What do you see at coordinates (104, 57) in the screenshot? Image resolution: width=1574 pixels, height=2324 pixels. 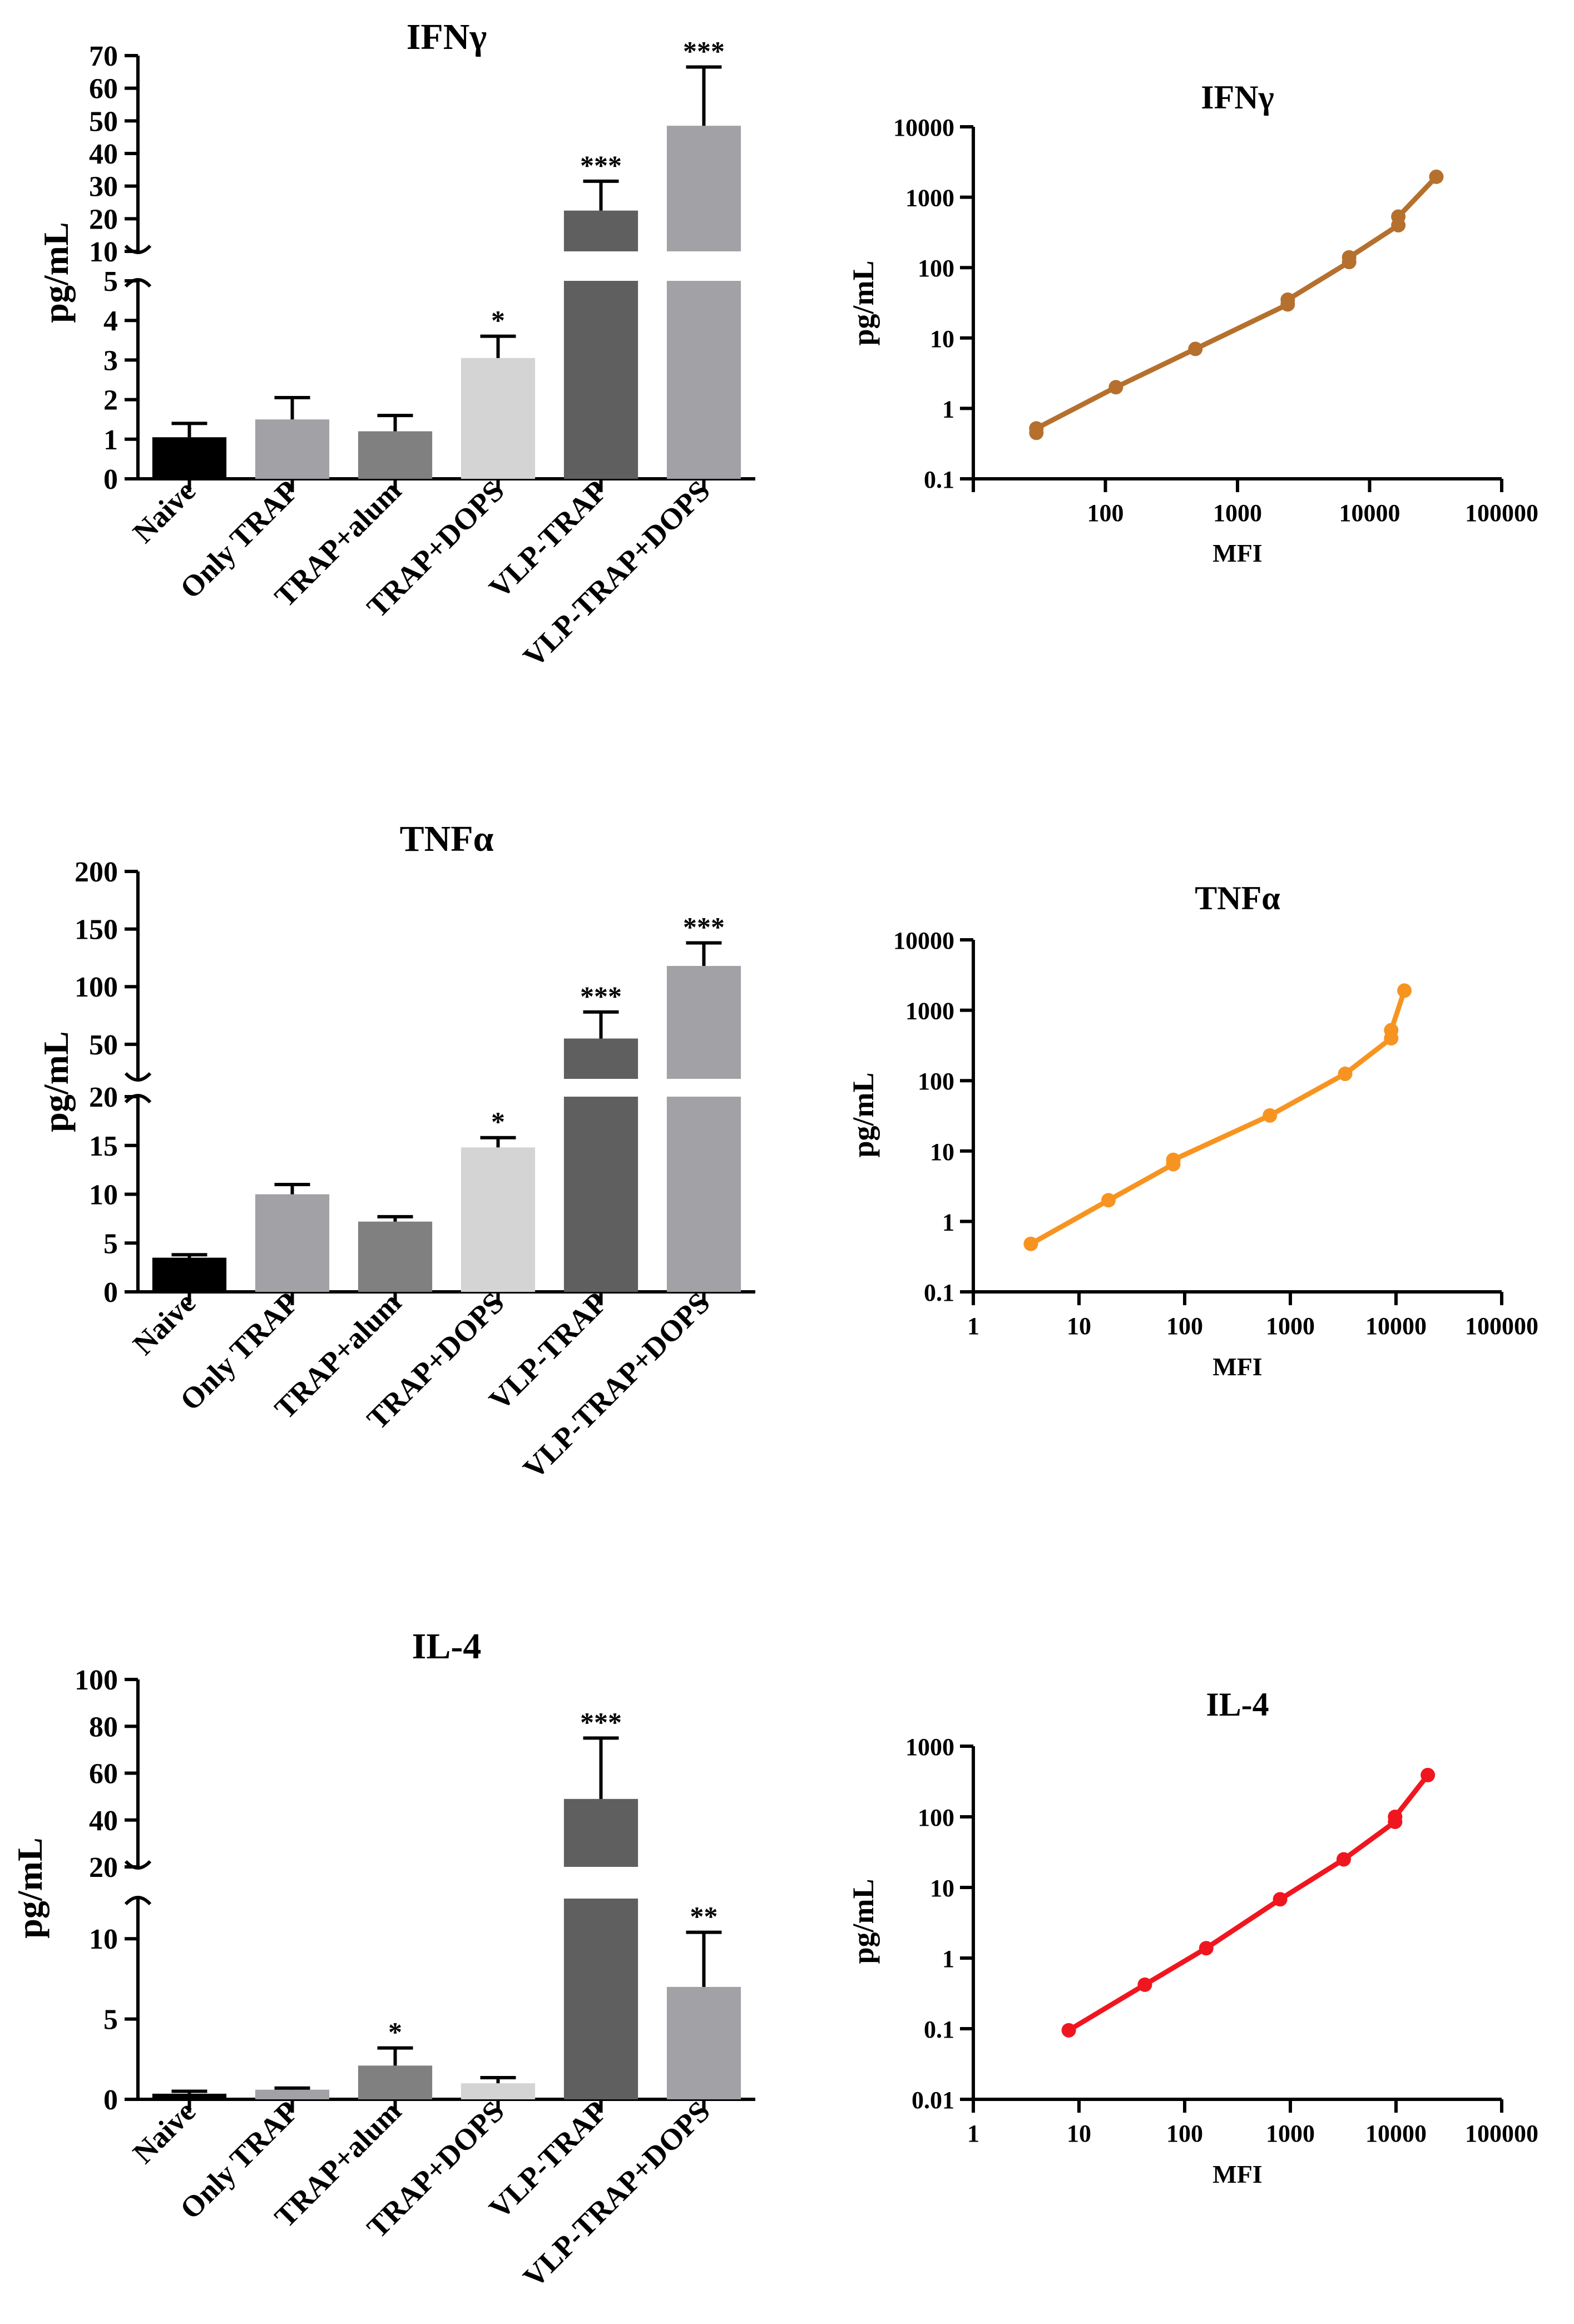 I see `y-tick-label: 70` at bounding box center [104, 57].